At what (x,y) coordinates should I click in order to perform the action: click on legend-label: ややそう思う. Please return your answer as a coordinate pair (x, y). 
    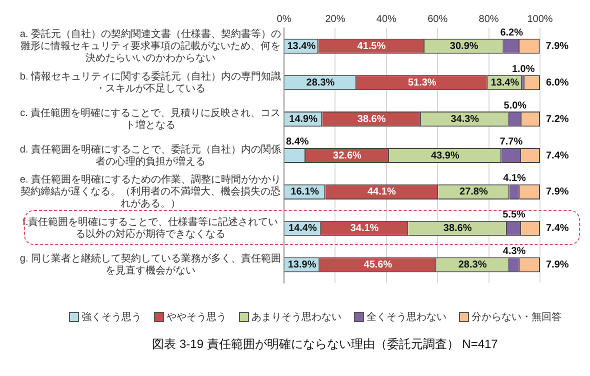
    Looking at the image, I should click on (196, 317).